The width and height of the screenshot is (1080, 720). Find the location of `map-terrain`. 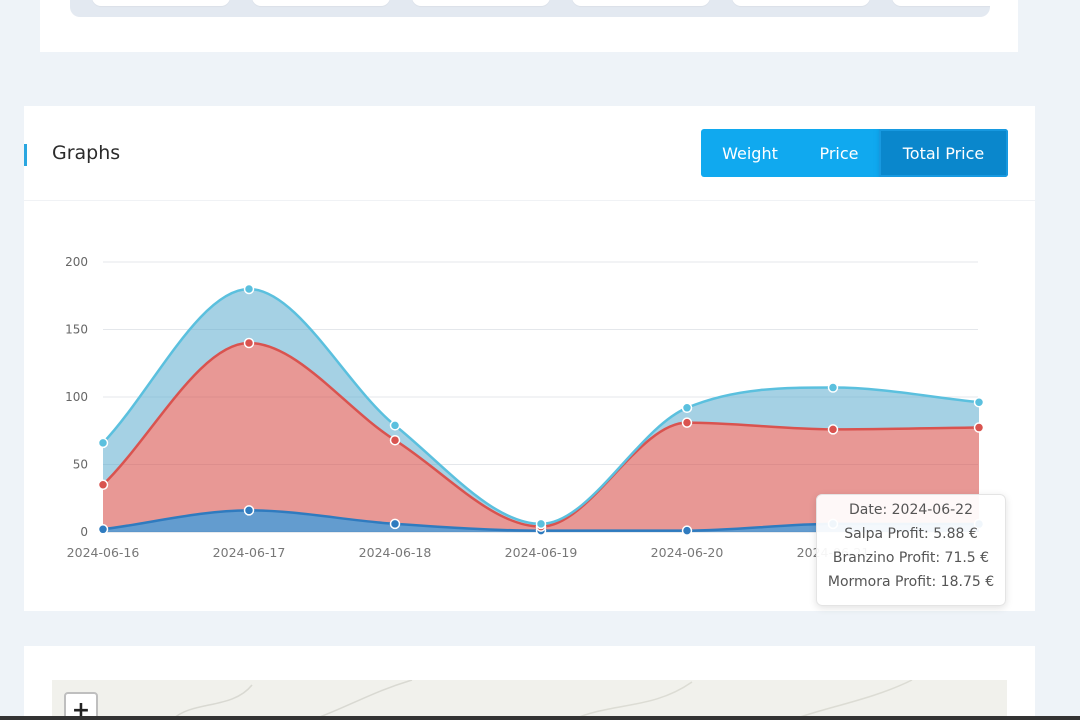

map-terrain is located at coordinates (542, 700).